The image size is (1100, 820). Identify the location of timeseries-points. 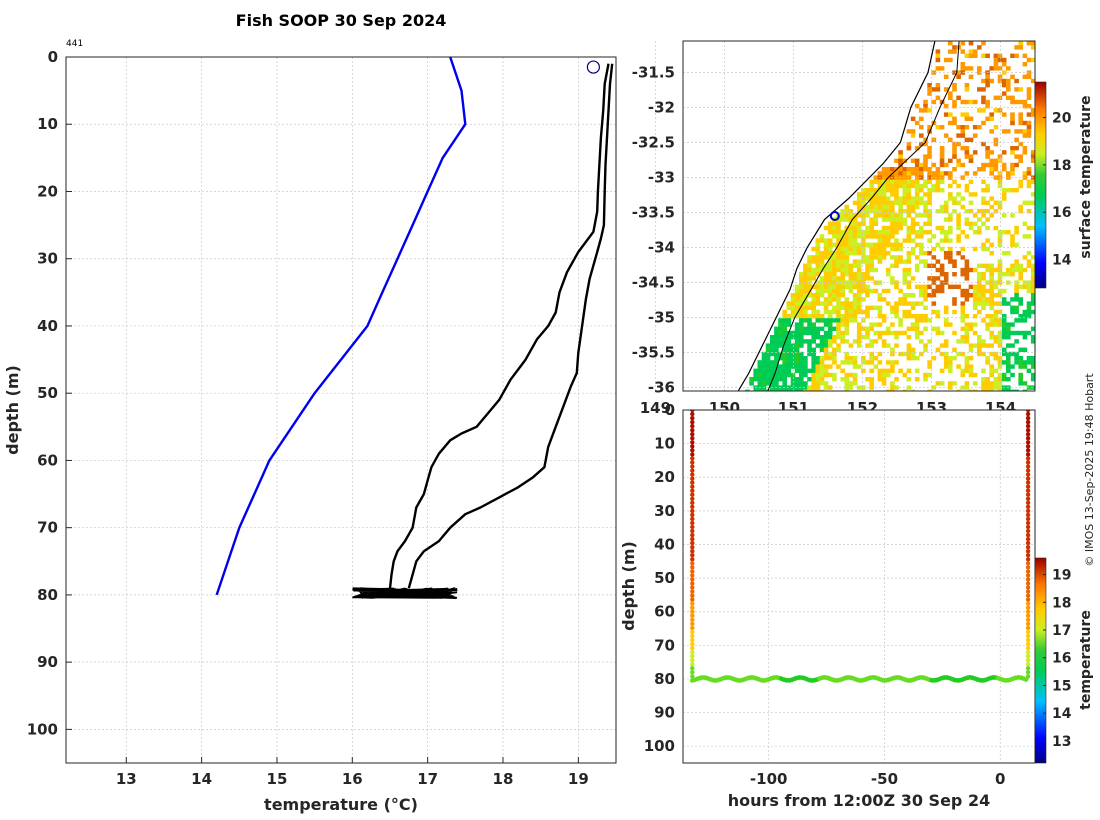
(860, 546).